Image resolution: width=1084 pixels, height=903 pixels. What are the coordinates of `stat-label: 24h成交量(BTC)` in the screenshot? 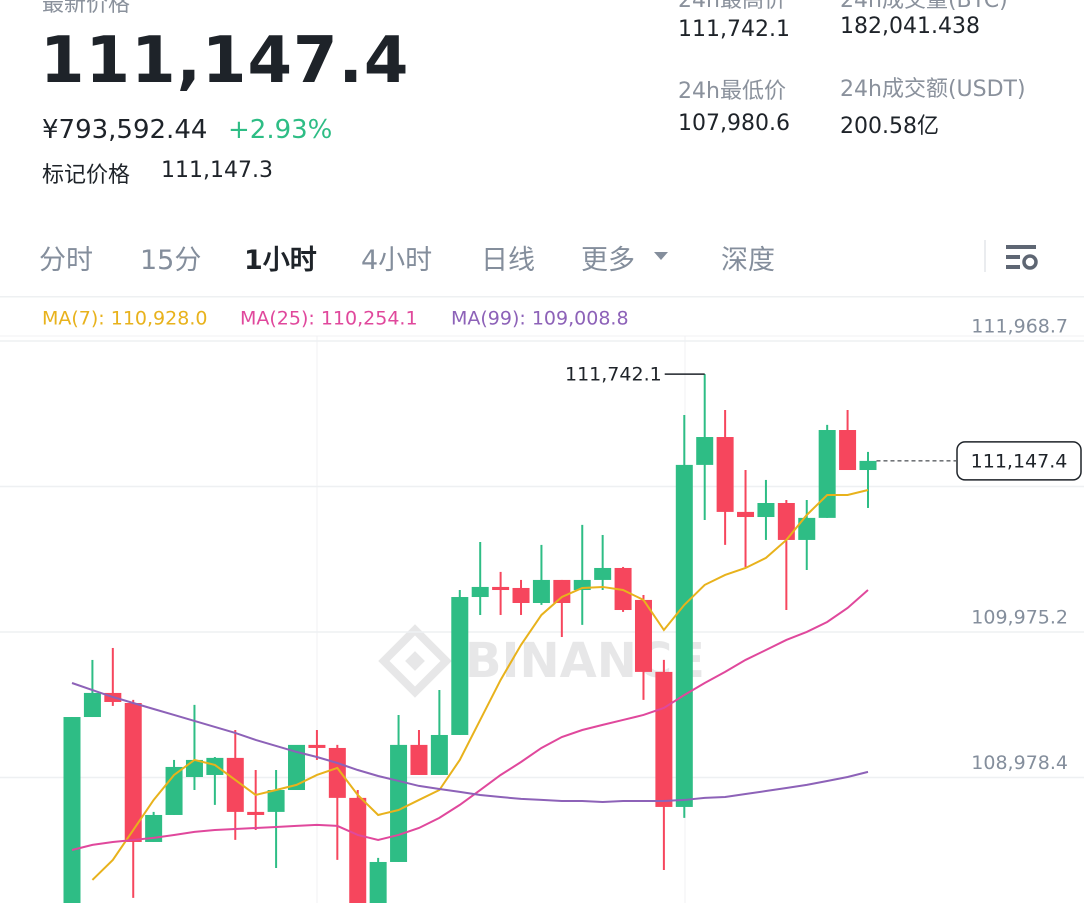 It's located at (924, 6).